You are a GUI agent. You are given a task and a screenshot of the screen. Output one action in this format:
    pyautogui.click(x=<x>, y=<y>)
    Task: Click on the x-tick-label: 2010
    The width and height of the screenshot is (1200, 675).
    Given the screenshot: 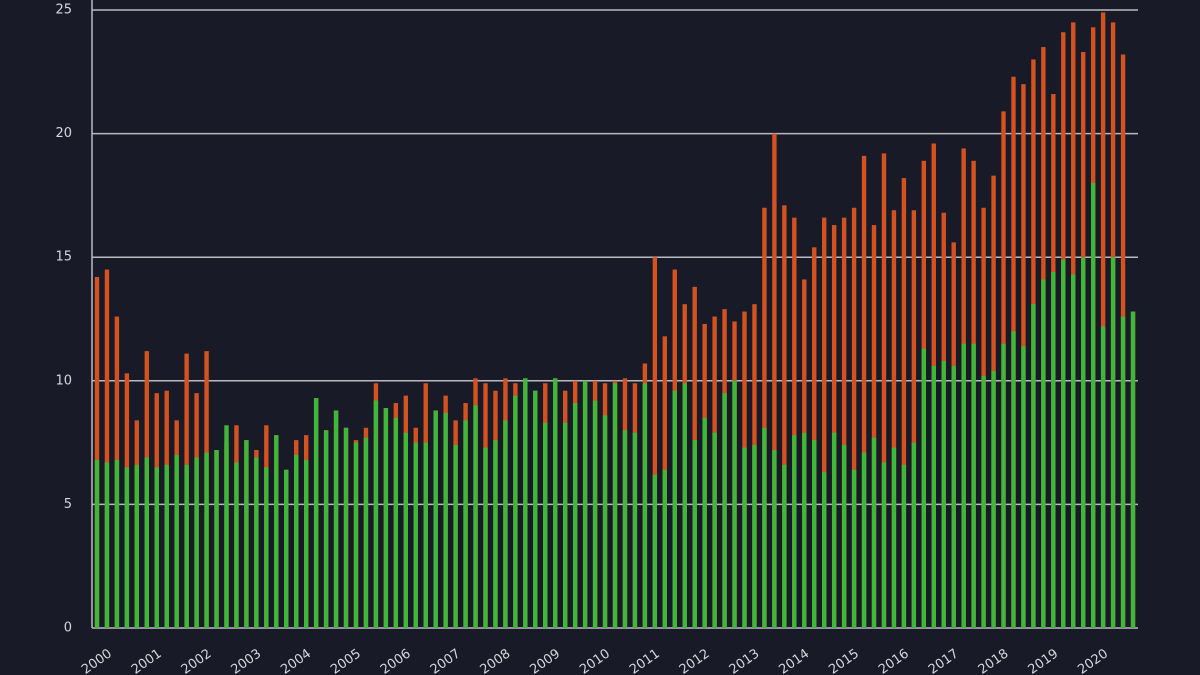 What is the action you would take?
    pyautogui.click(x=595, y=660)
    